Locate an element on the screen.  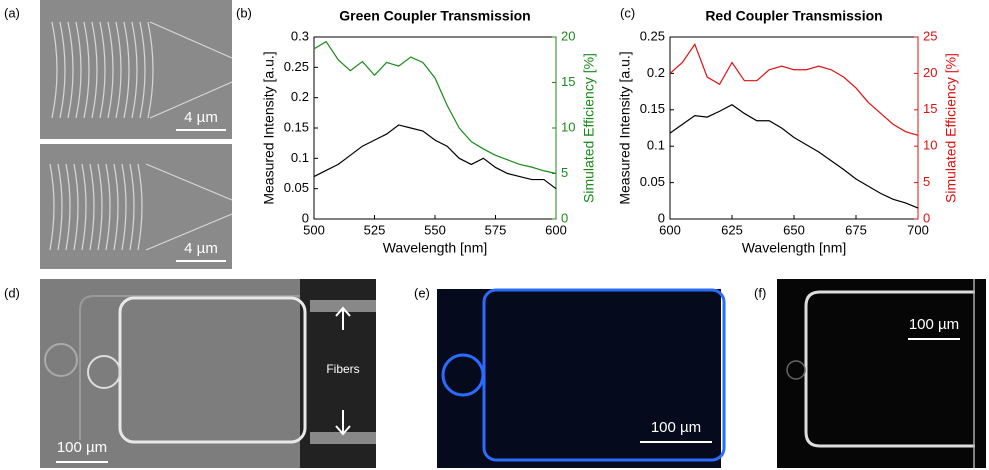
chart-title: Red Coupler Transmission is located at coordinates (793, 16).